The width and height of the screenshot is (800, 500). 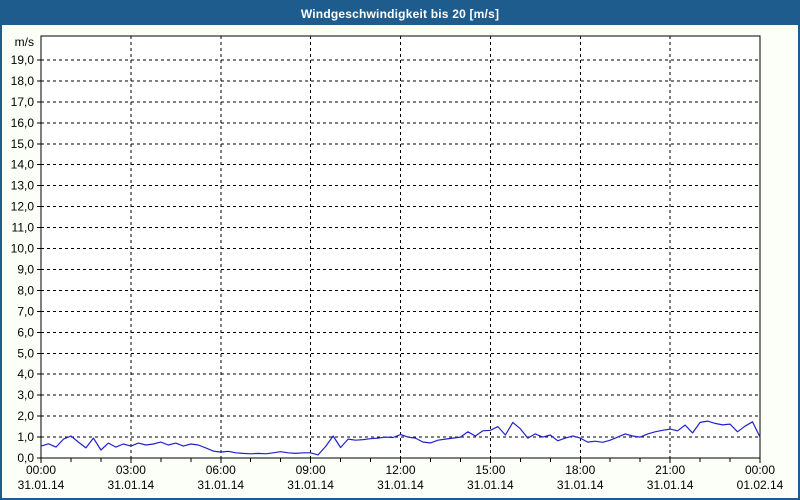 I want to click on y-tick-label: 4,0, so click(x=25, y=374).